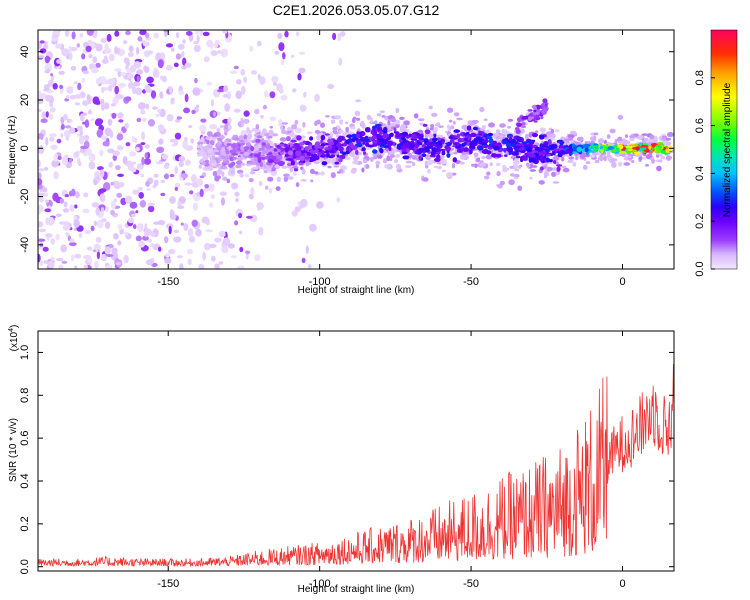  I want to click on colorbar-tick-label: 0.4, so click(700, 173).